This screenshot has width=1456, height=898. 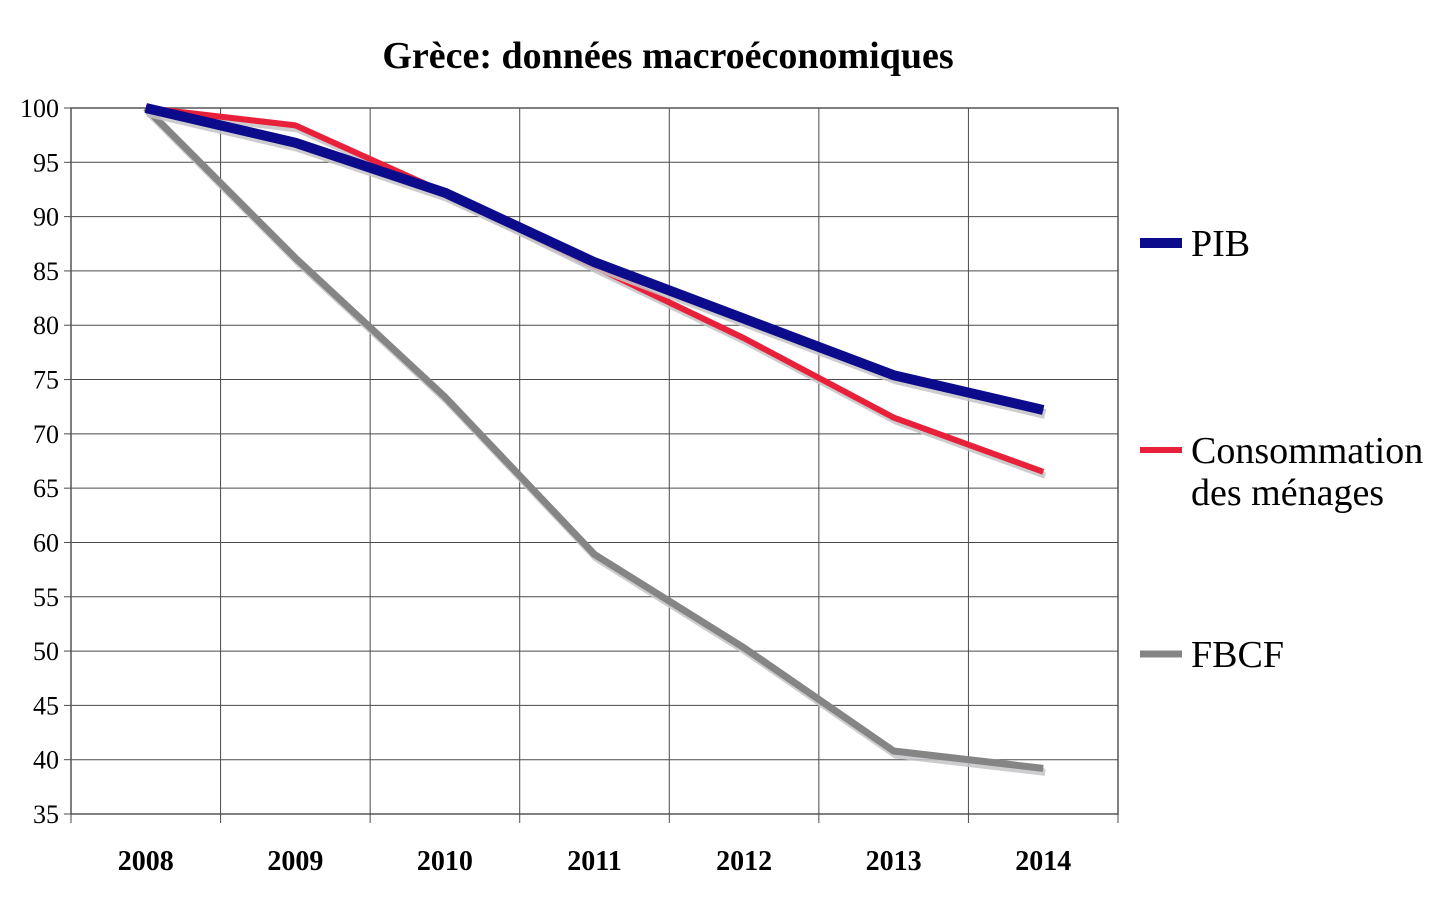 What do you see at coordinates (46, 597) in the screenshot?
I see `y-tick-label: 55` at bounding box center [46, 597].